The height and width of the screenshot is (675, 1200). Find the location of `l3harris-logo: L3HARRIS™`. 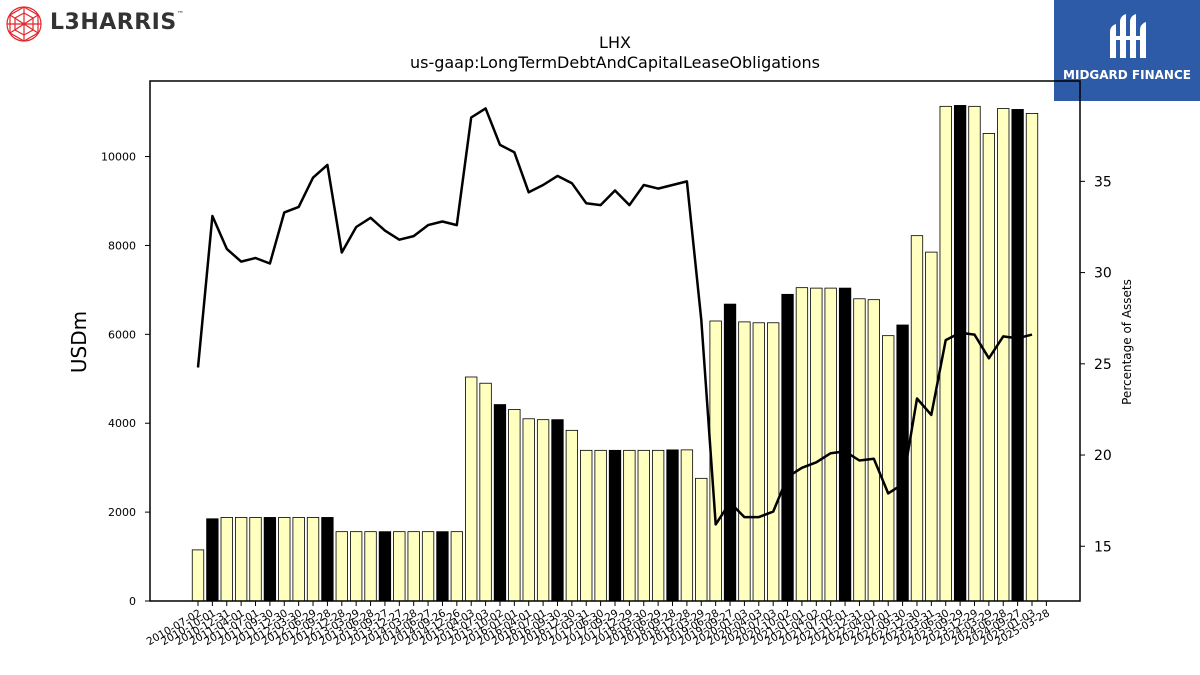

l3harris-logo: L3HARRIS™ is located at coordinates (104, 24).